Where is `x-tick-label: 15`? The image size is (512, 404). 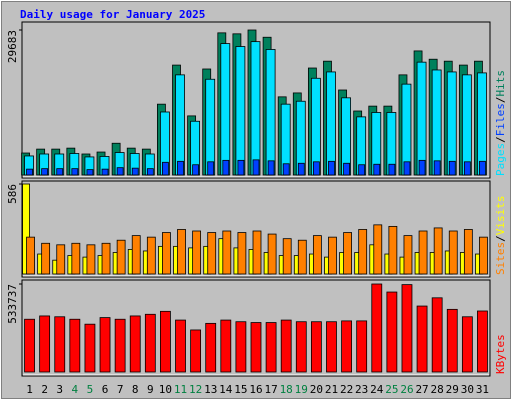 x-tick-label: 15 is located at coordinates (240, 389).